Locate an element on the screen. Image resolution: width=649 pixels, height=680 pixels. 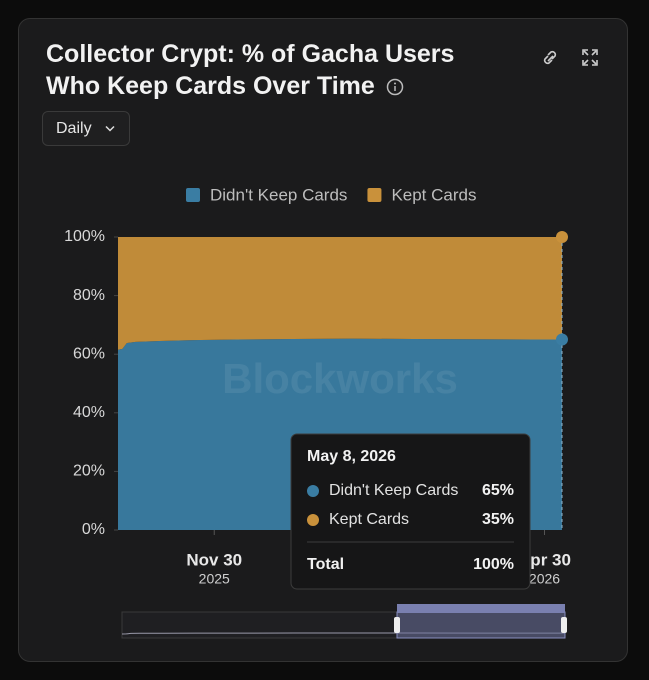
interval-dropdown: Daily is located at coordinates (86, 128).